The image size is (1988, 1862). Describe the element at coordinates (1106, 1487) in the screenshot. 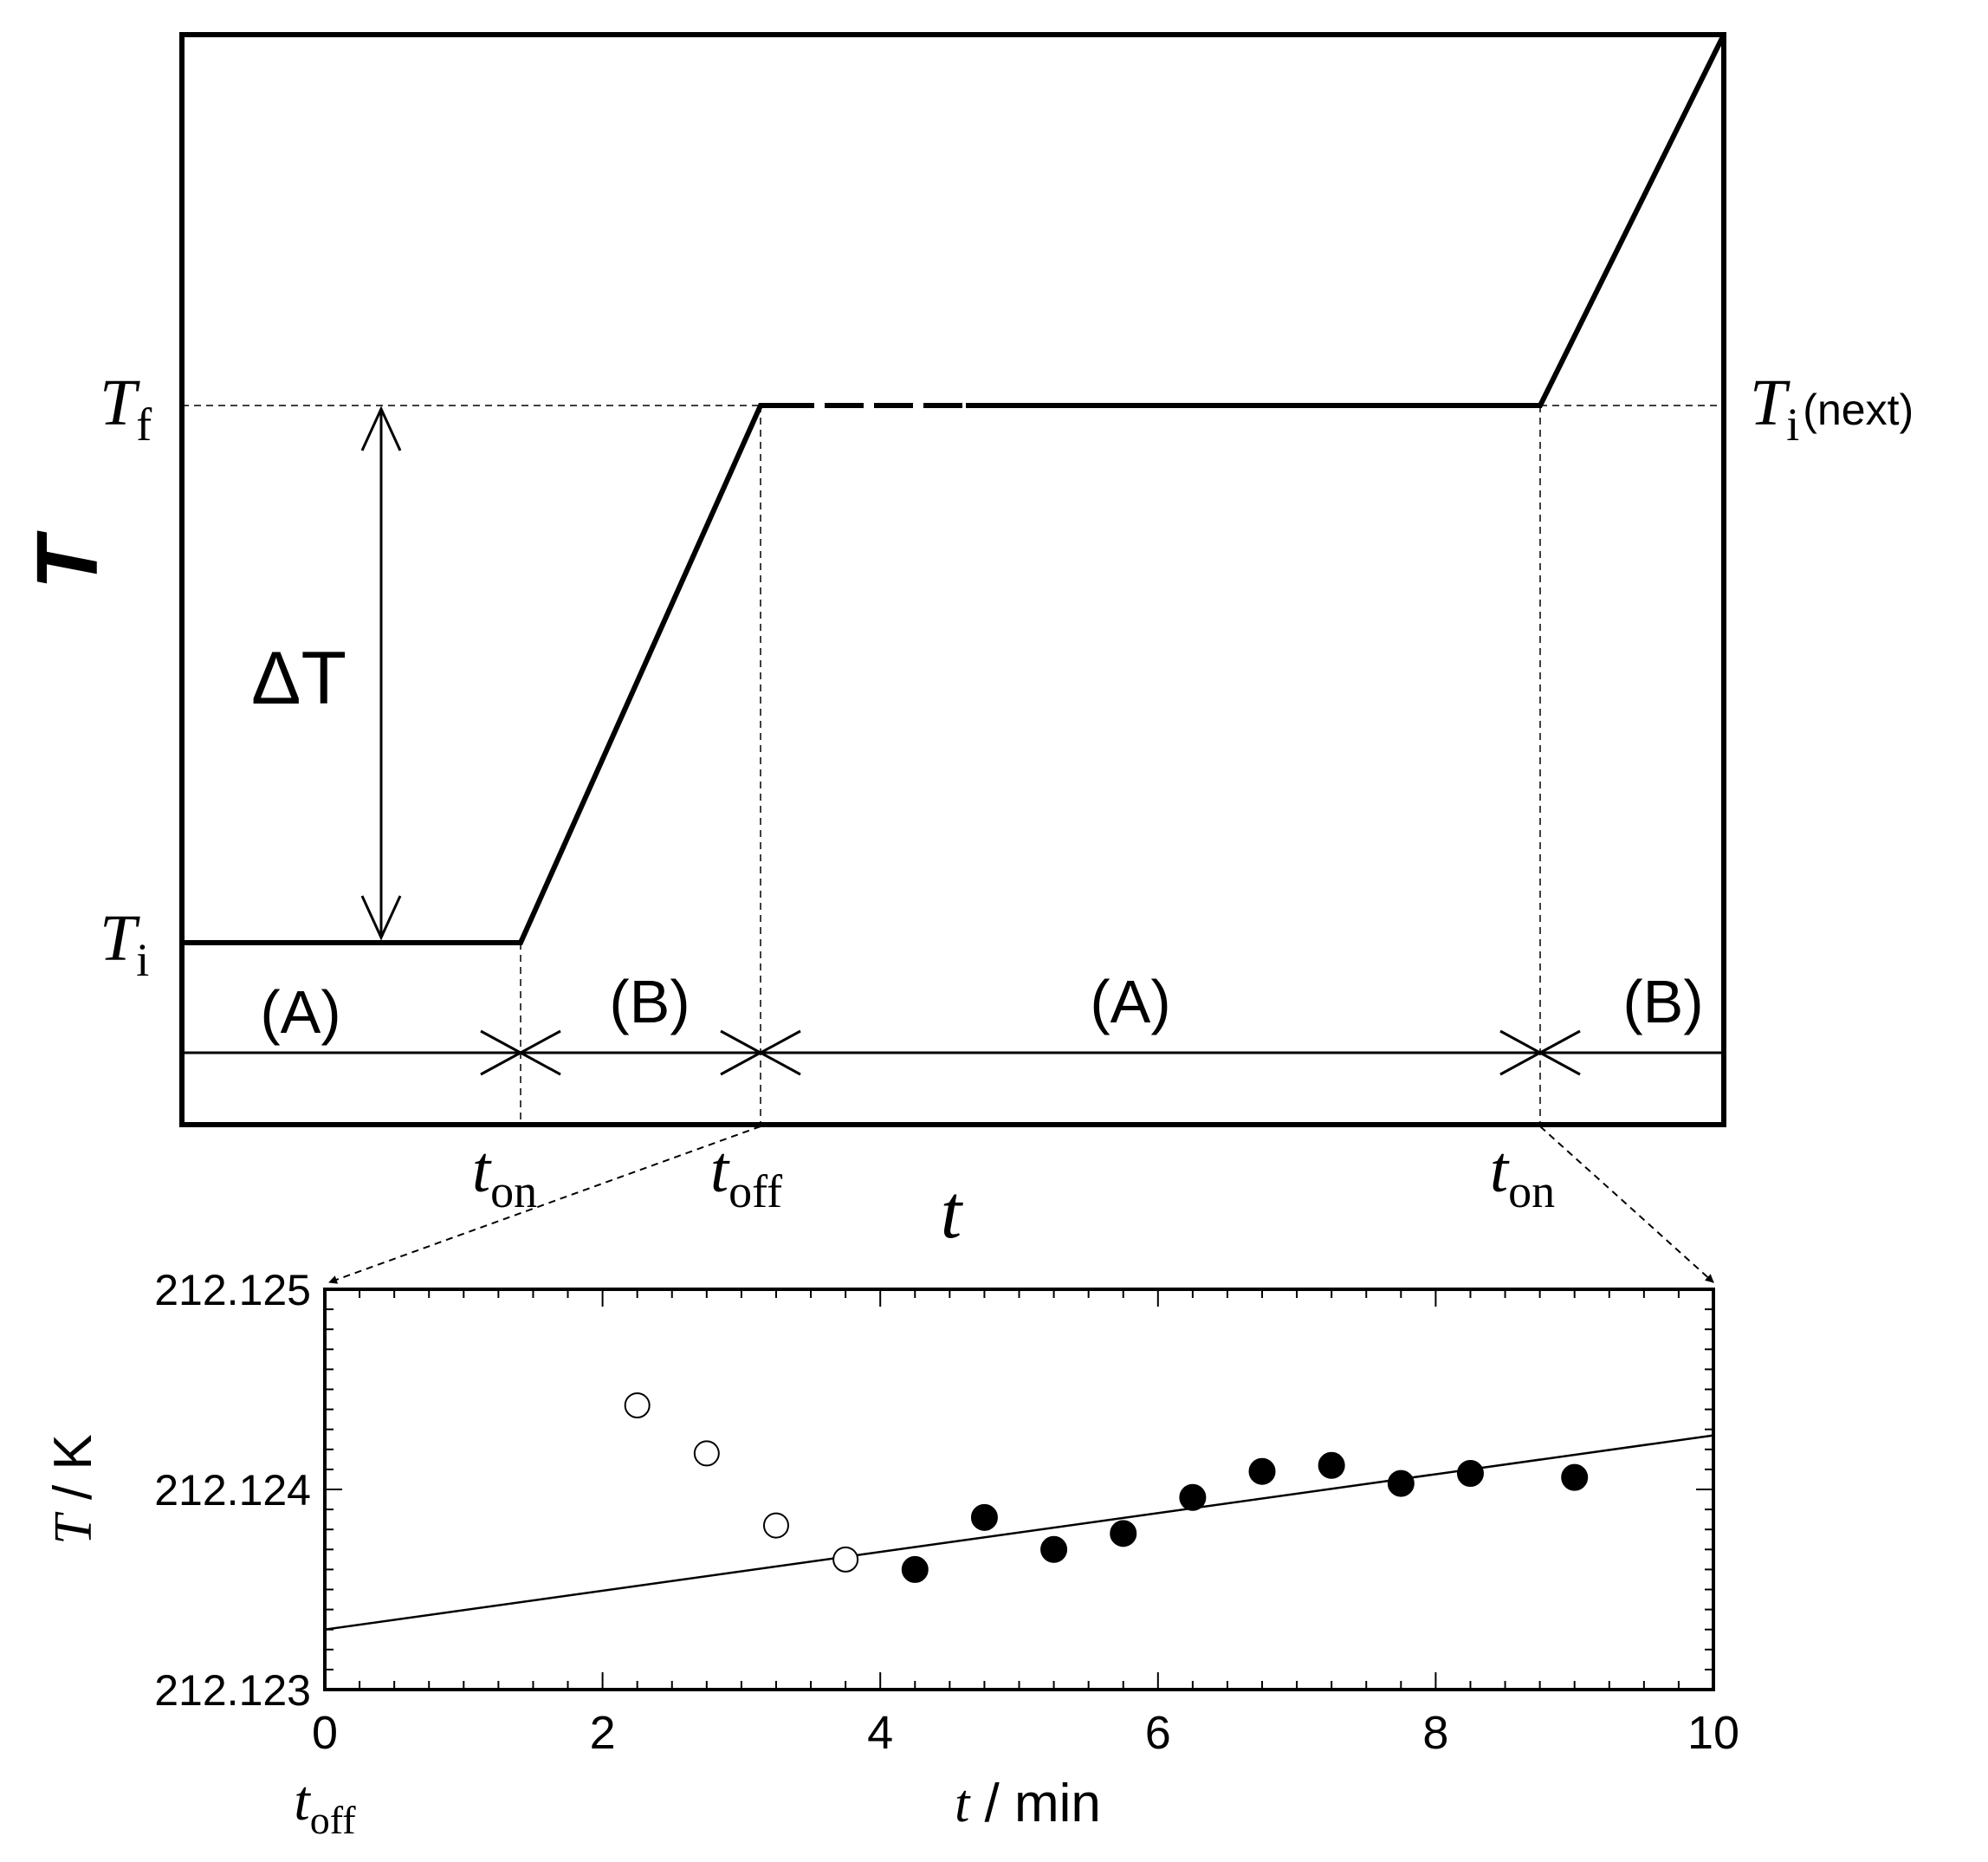

I see `data-points` at that location.